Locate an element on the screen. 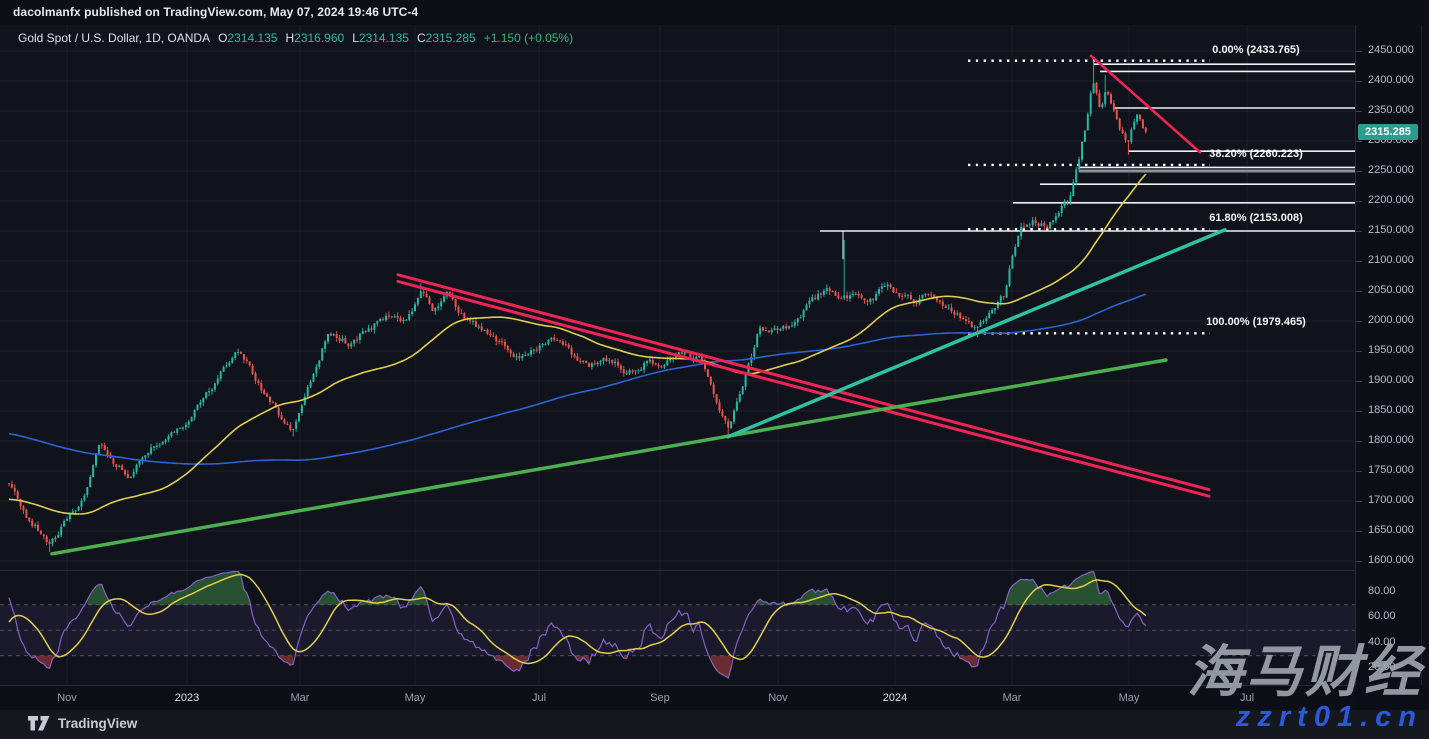 The image size is (1429, 739). price-axis-label: 2050.000 is located at coordinates (1391, 290).